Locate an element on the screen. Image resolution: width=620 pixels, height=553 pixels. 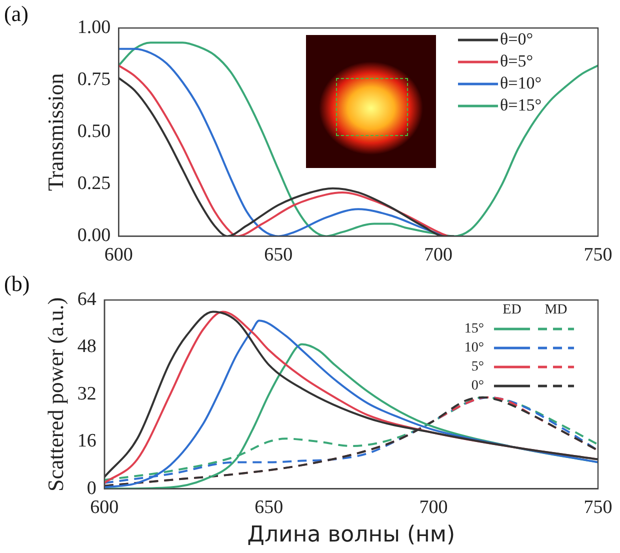
y-tick-label: 64 is located at coordinates (87, 299).